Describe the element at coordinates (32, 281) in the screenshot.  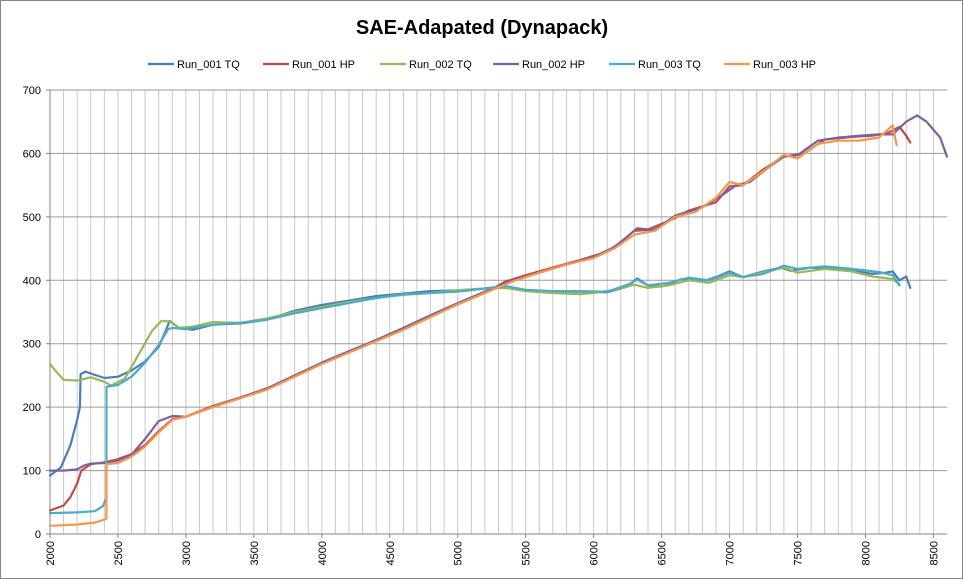
I see `y-tick-label: 400` at that location.